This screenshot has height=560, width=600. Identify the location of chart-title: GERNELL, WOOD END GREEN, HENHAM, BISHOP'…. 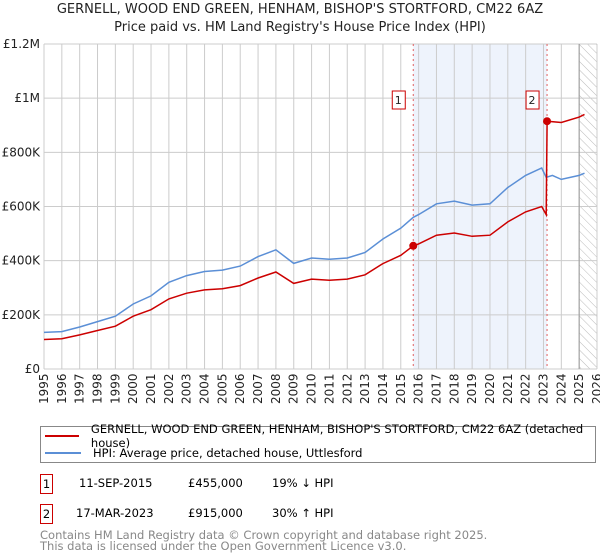
(300, 9).